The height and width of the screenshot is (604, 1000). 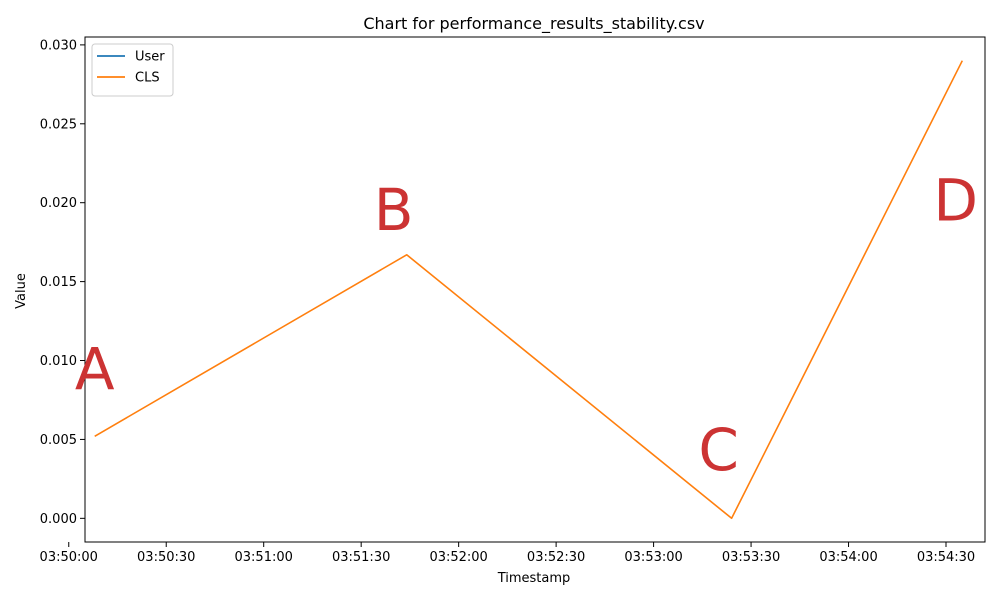 What do you see at coordinates (361, 557) in the screenshot?
I see `x-tick-label: 03:51:30` at bounding box center [361, 557].